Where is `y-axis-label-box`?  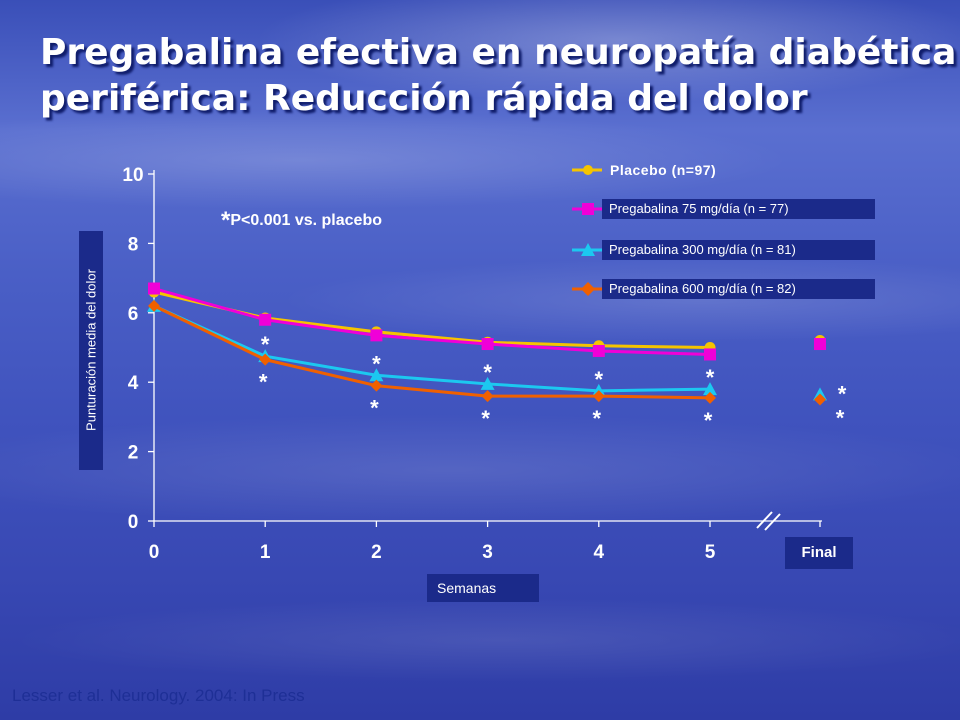
y-axis-label-box is located at coordinates (91, 350).